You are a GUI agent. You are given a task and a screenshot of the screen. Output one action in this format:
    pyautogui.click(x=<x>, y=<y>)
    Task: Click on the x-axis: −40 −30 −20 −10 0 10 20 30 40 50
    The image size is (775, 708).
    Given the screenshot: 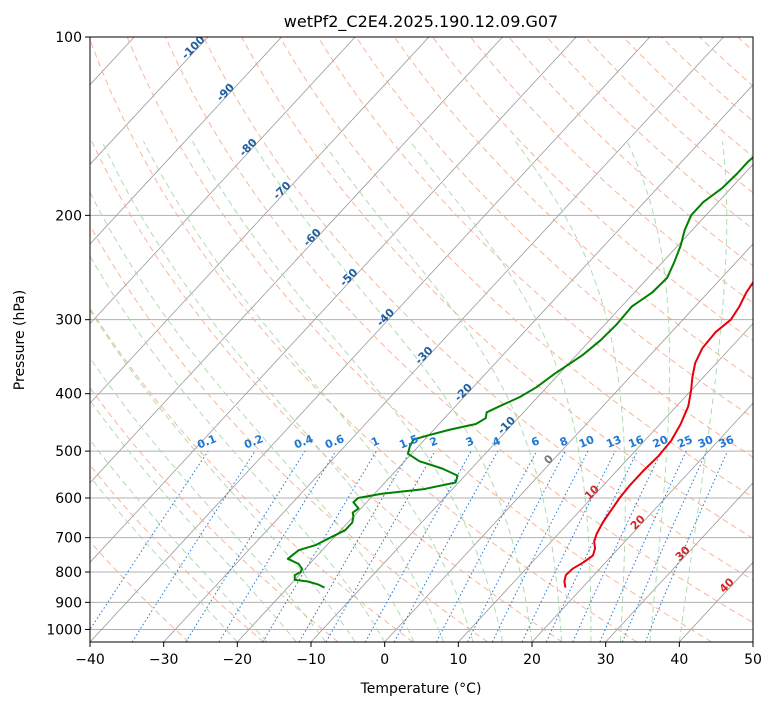 What is the action you would take?
    pyautogui.click(x=418, y=655)
    